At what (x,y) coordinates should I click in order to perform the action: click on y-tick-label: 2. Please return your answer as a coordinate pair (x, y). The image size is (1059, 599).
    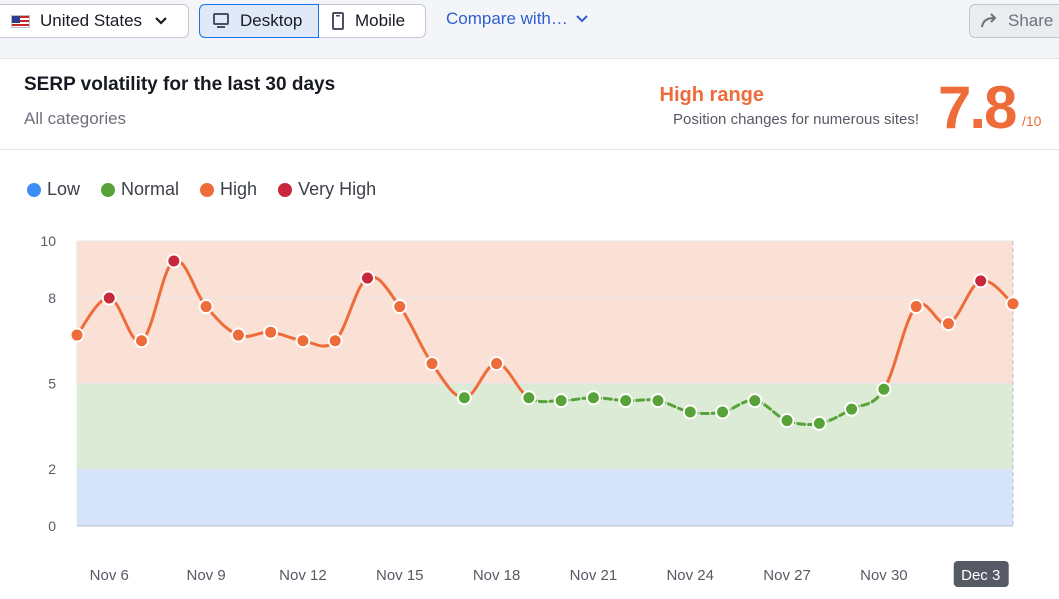
    Looking at the image, I should click on (52, 469).